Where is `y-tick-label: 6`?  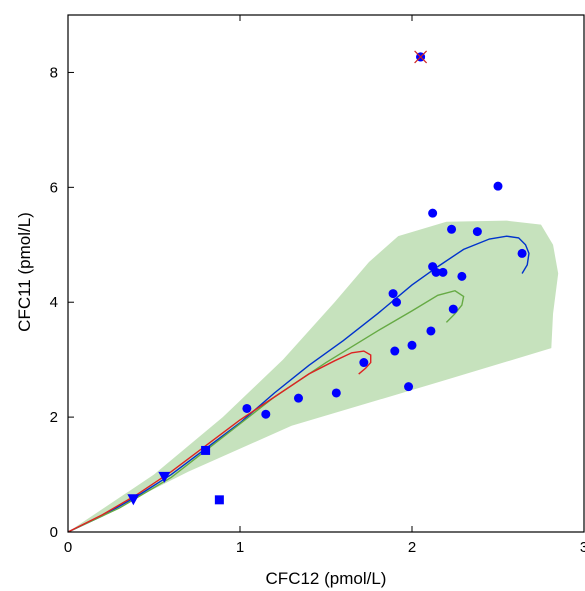
y-tick-label: 6 is located at coordinates (54, 187).